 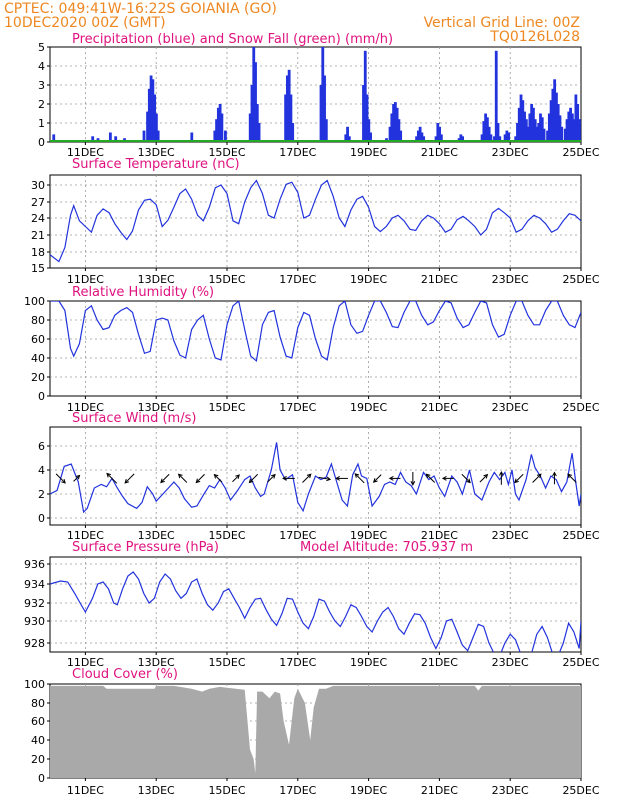 I want to click on pressure-annotation: Model Altitude: 705.937 m, so click(x=386, y=547).